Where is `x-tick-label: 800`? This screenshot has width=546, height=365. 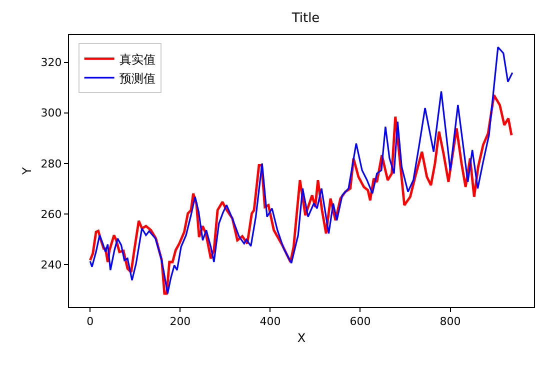
x-tick-label: 800 is located at coordinates (450, 321).